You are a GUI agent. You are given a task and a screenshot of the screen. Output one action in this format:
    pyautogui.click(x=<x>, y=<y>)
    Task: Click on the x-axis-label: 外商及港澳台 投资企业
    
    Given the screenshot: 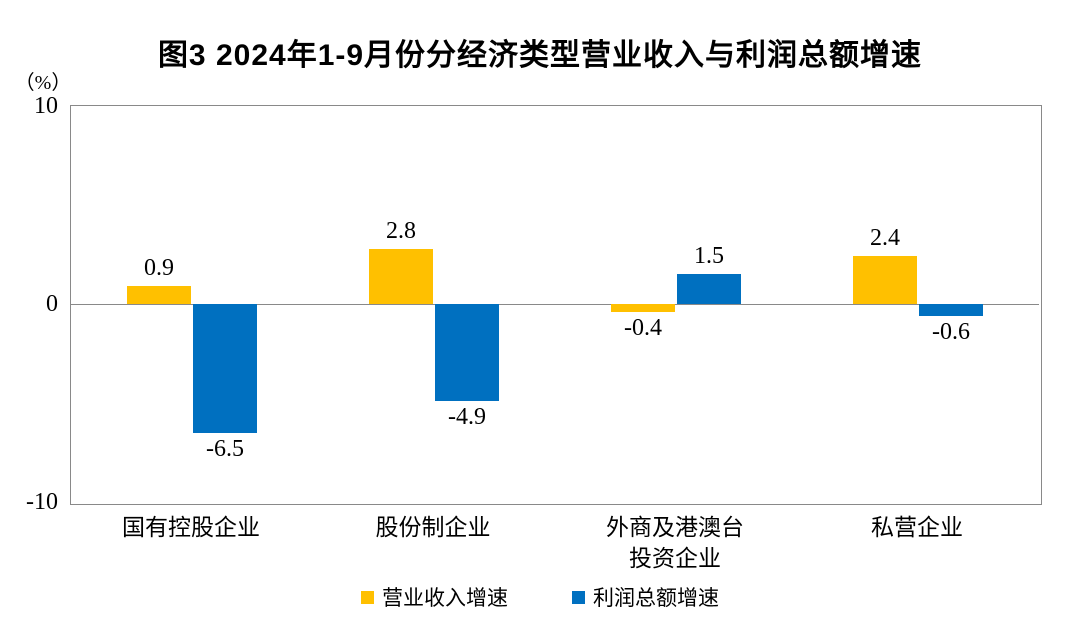 What is the action you would take?
    pyautogui.click(x=675, y=543)
    